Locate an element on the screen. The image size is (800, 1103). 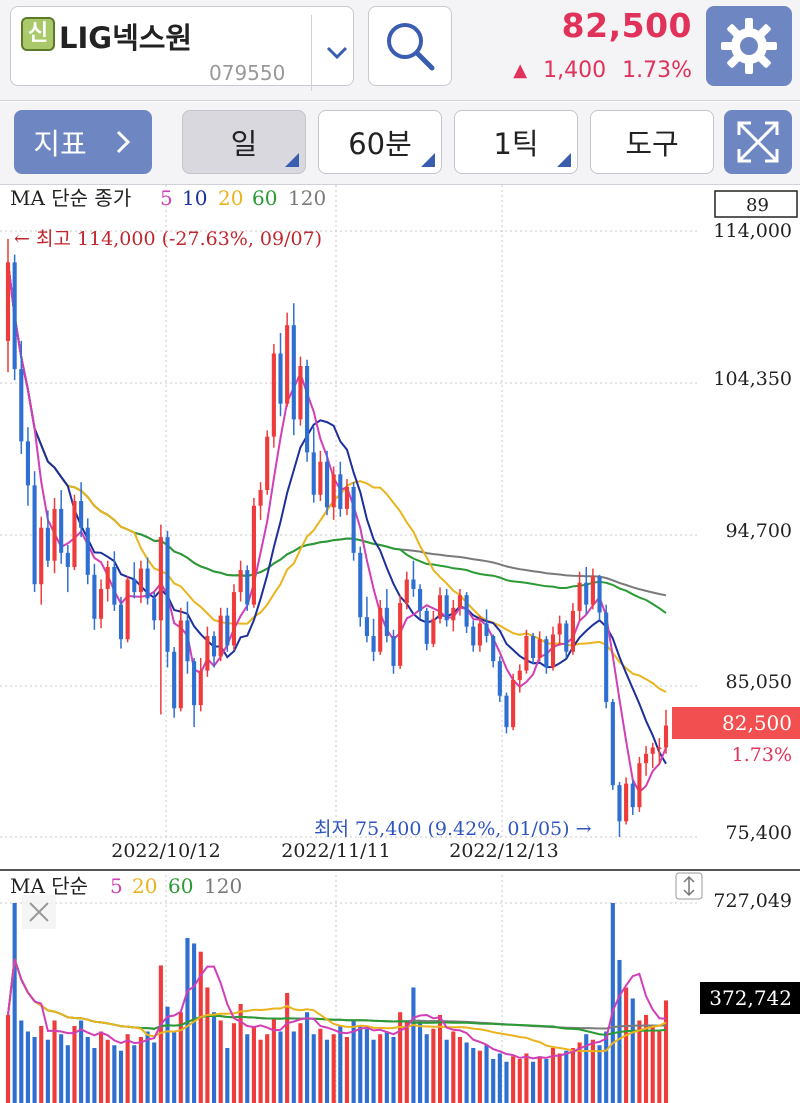
tick-button: 1틱 is located at coordinates (516, 142).